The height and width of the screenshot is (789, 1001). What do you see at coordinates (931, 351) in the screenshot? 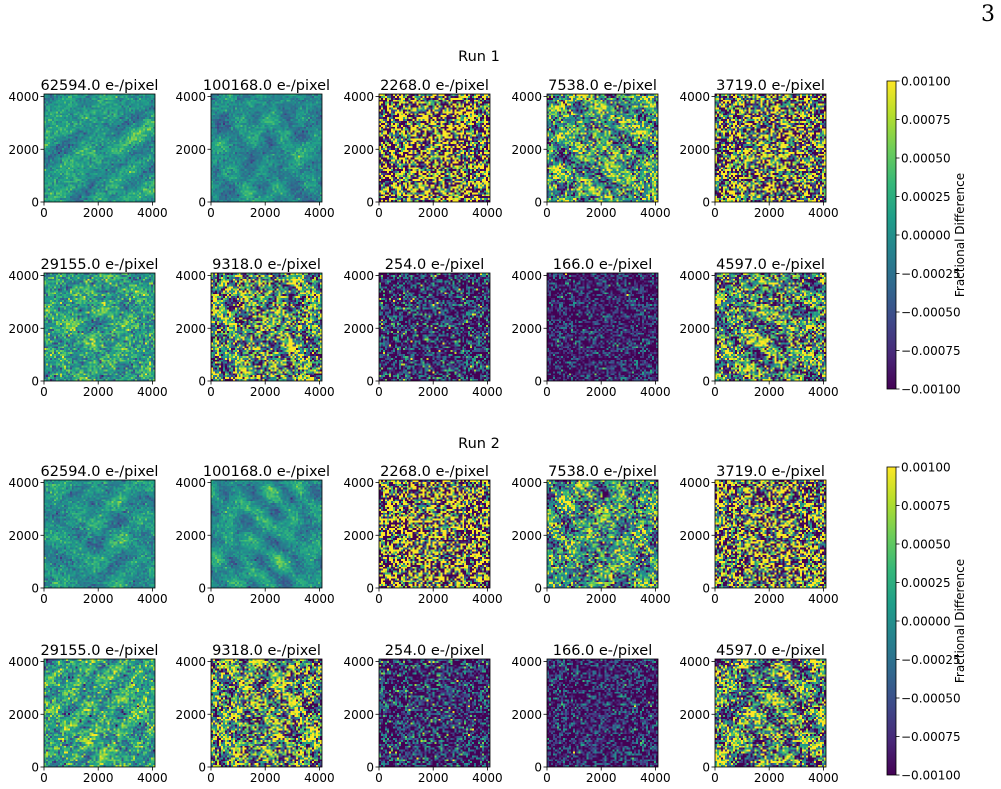
I see `colorbar-tick-label: −0.00075` at bounding box center [931, 351].